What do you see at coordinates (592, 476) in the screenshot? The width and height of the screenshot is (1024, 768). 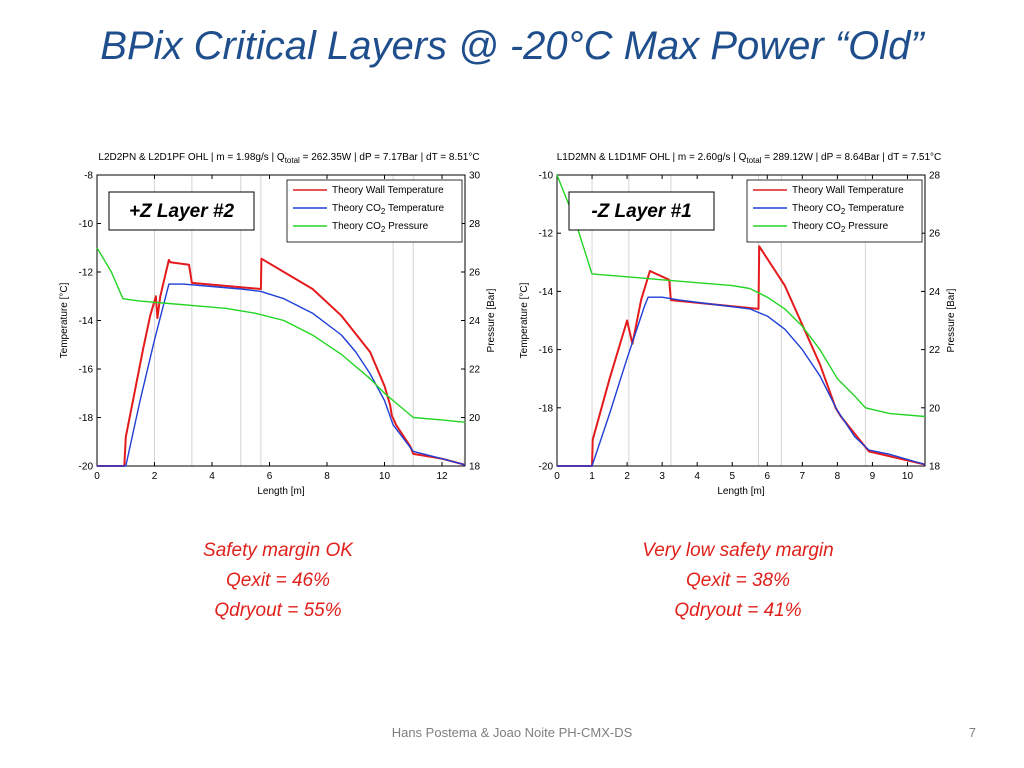 I see `x-tick-label: 1` at bounding box center [592, 476].